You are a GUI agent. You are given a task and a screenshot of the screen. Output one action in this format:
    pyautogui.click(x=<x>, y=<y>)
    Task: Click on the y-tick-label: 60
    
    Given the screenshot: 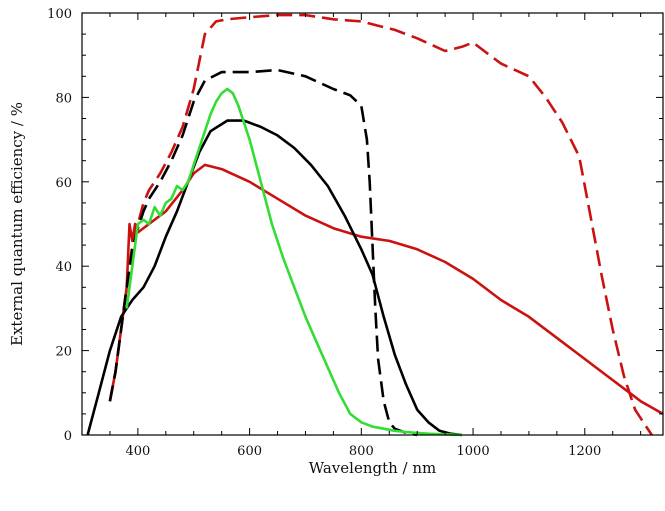 What is the action you would take?
    pyautogui.click(x=63, y=183)
    